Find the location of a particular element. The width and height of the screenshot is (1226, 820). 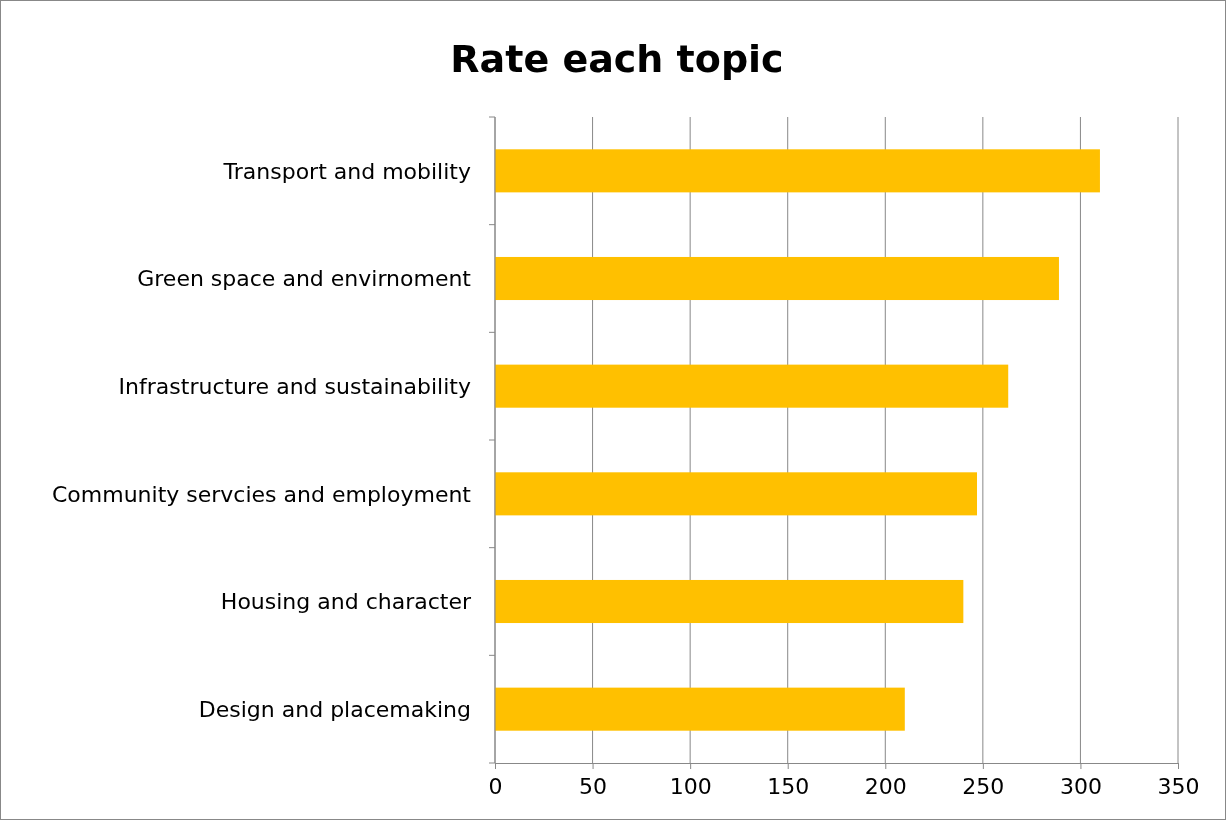

y-tick-label: Community servcies and employment is located at coordinates (261, 494).